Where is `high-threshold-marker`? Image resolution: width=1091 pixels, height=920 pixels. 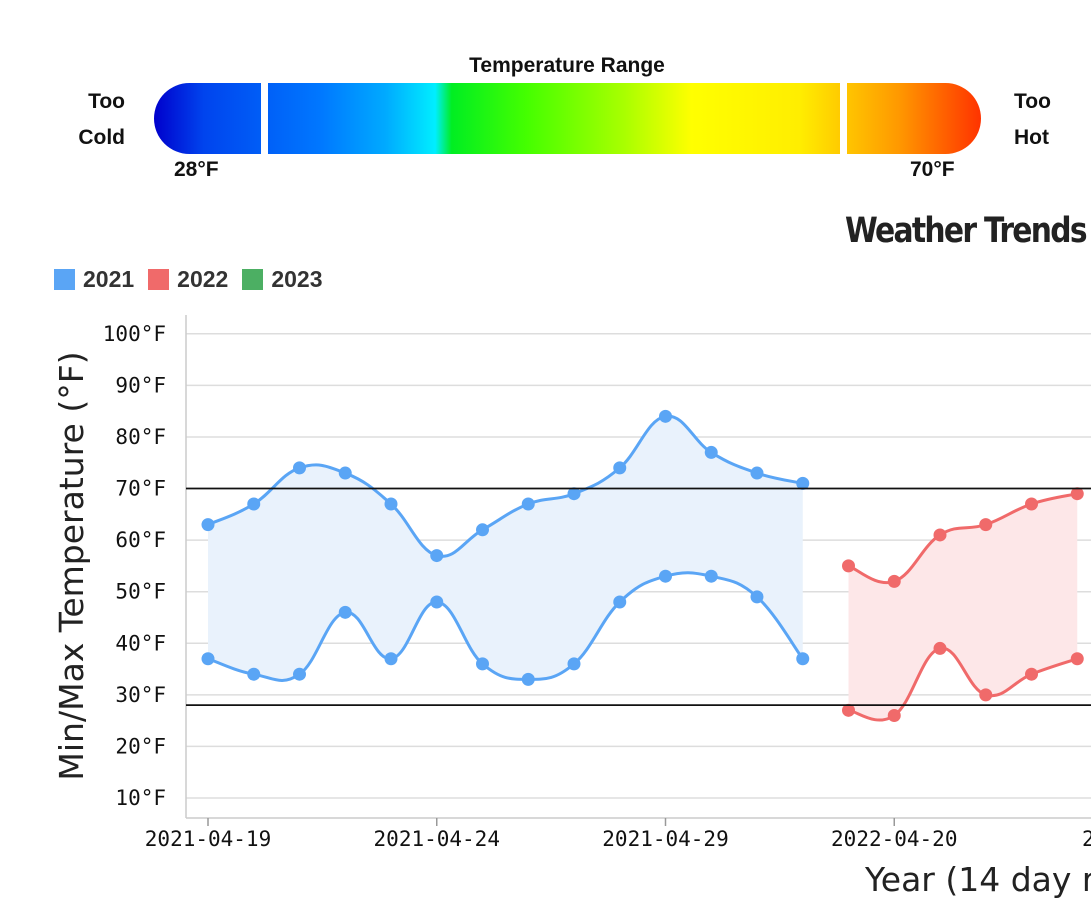
high-threshold-marker is located at coordinates (844, 118).